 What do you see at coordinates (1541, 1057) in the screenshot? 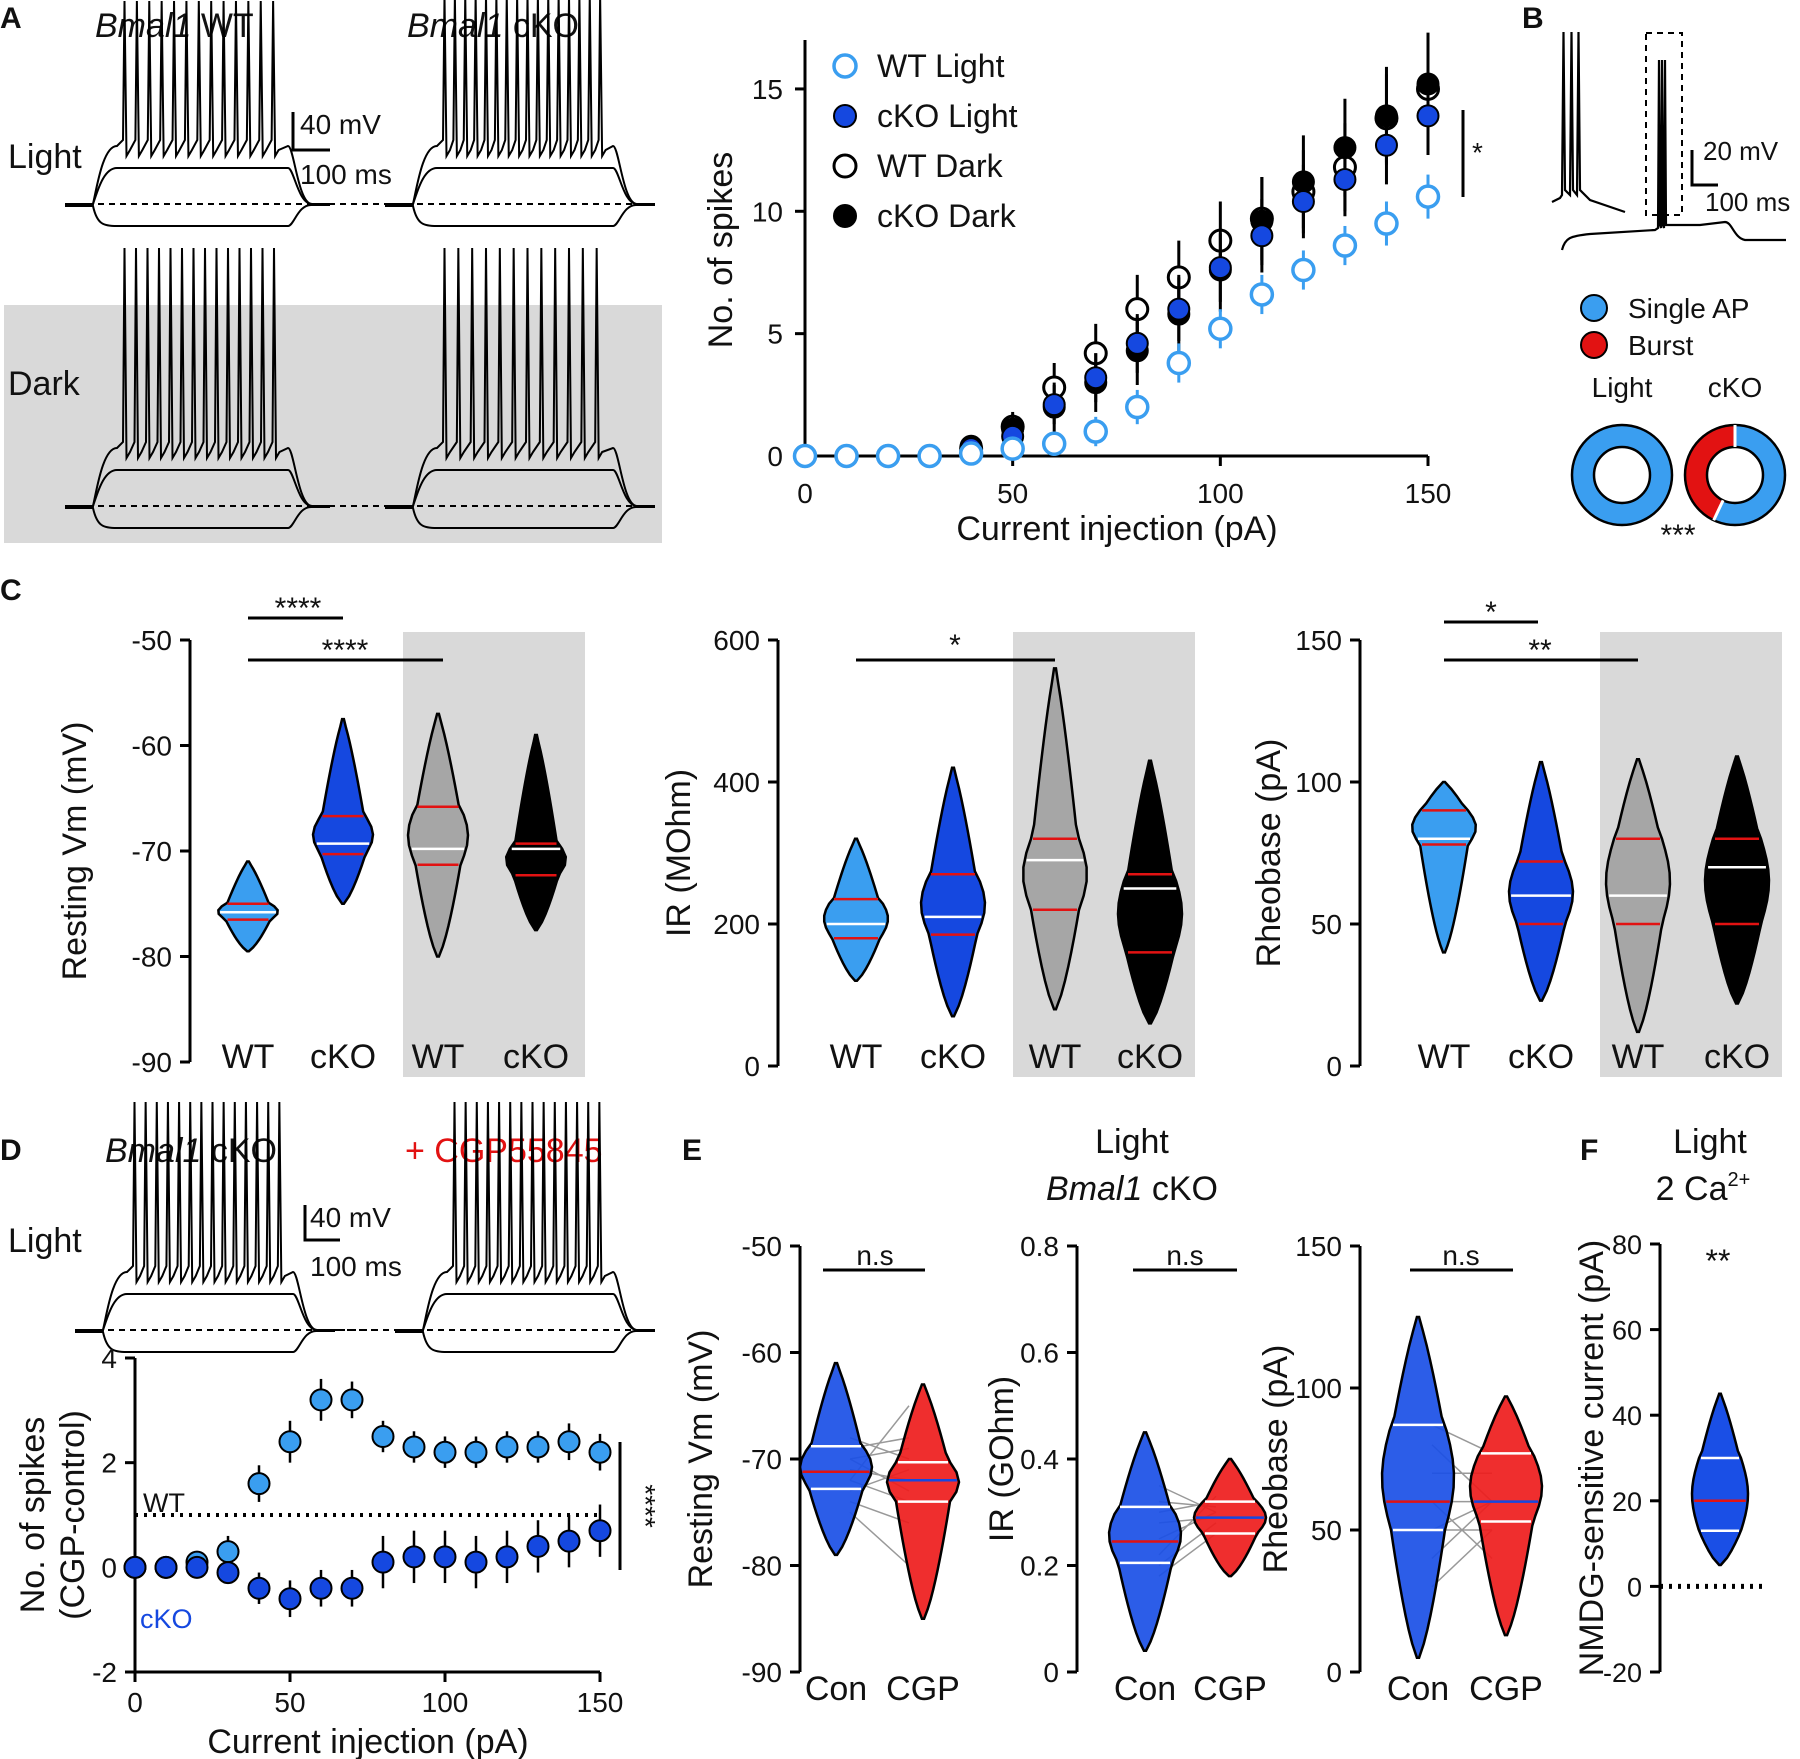
I see `x-tick-label: cKO` at bounding box center [1541, 1057].